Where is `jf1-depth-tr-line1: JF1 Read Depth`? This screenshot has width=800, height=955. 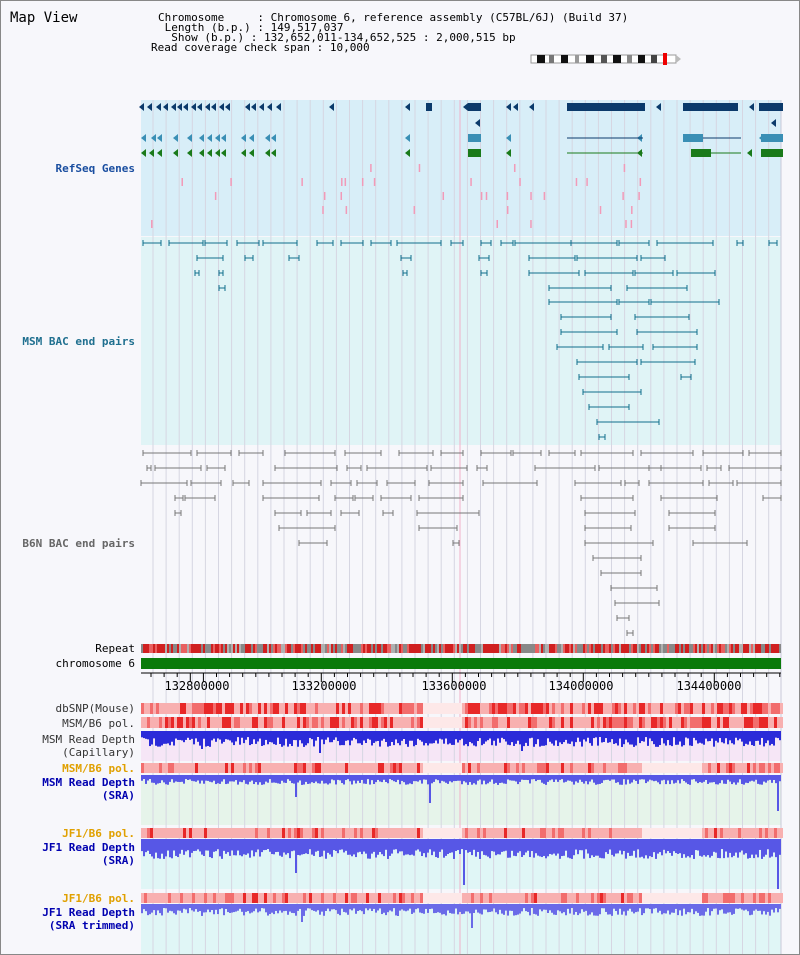 jf1-depth-tr-line1: JF1 Read Depth is located at coordinates (88, 912).